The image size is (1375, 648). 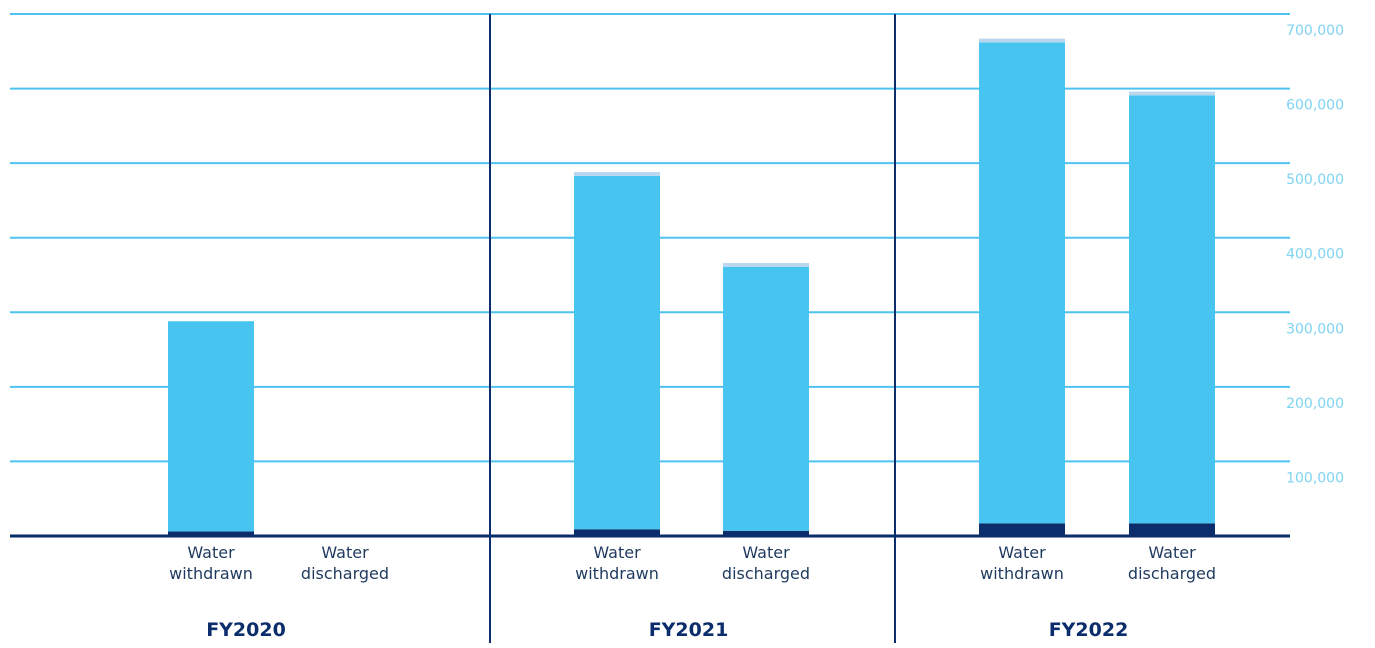 What do you see at coordinates (689, 630) in the screenshot?
I see `year-label: FY2021` at bounding box center [689, 630].